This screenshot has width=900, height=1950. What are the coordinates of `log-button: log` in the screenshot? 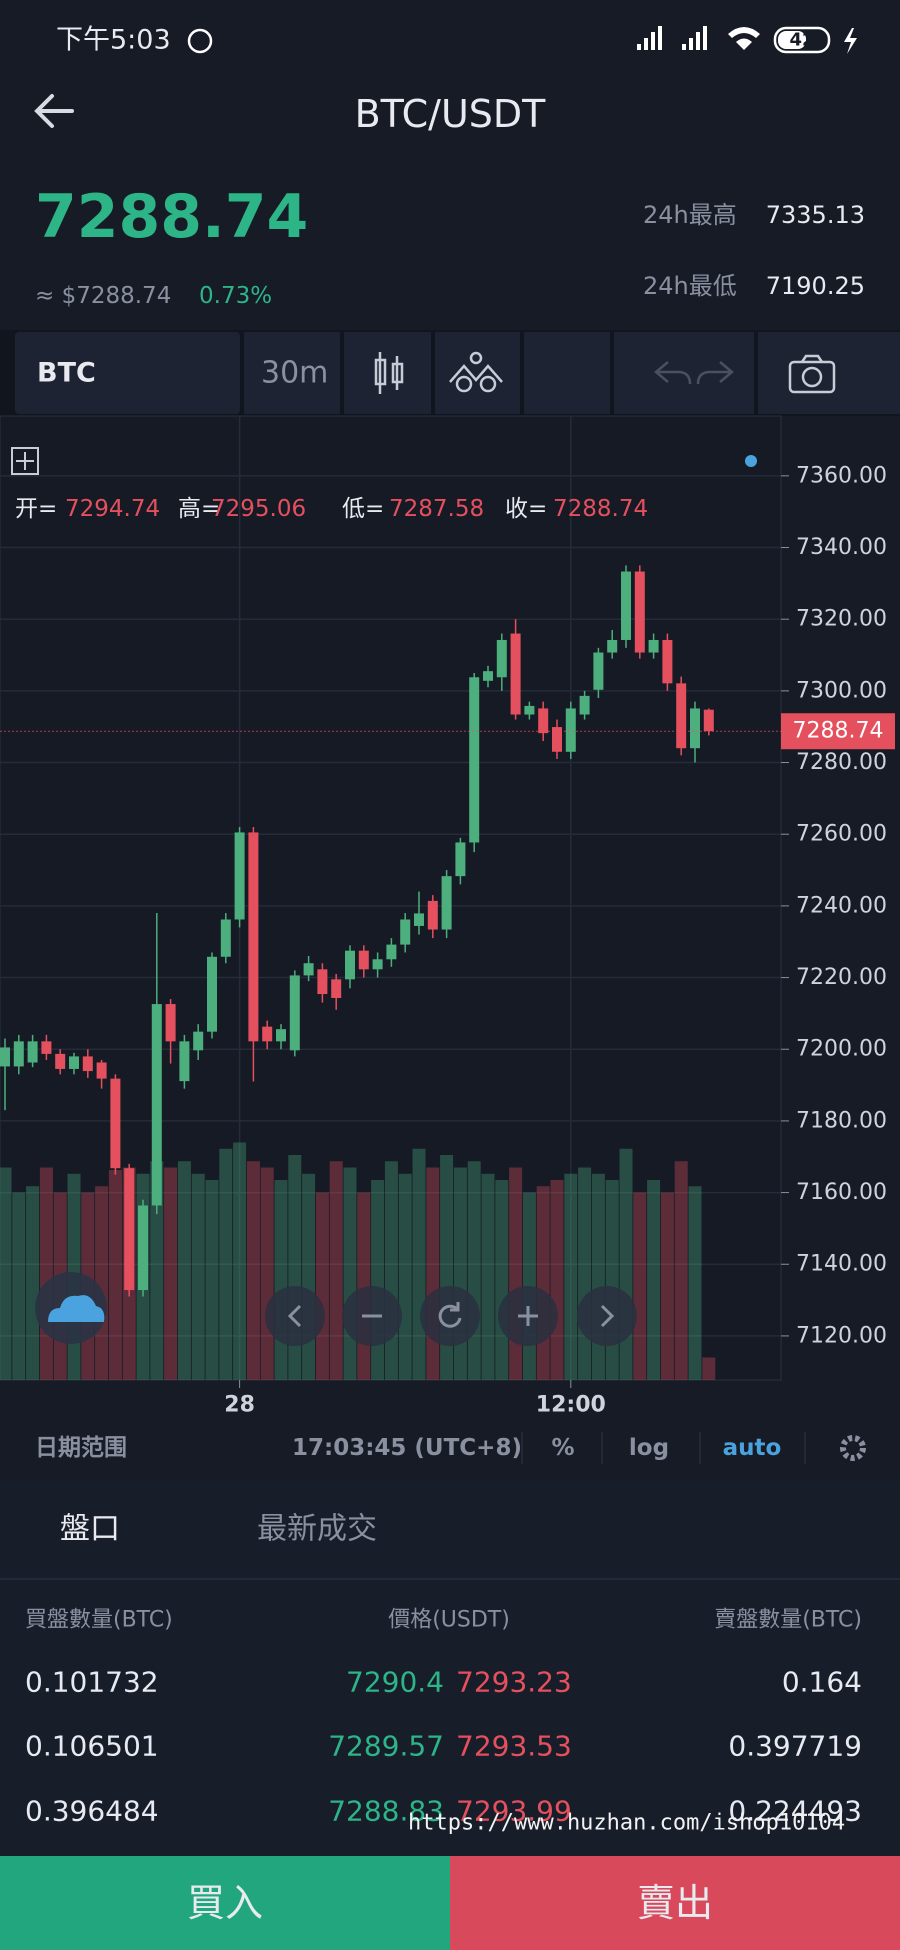 It's located at (649, 1448).